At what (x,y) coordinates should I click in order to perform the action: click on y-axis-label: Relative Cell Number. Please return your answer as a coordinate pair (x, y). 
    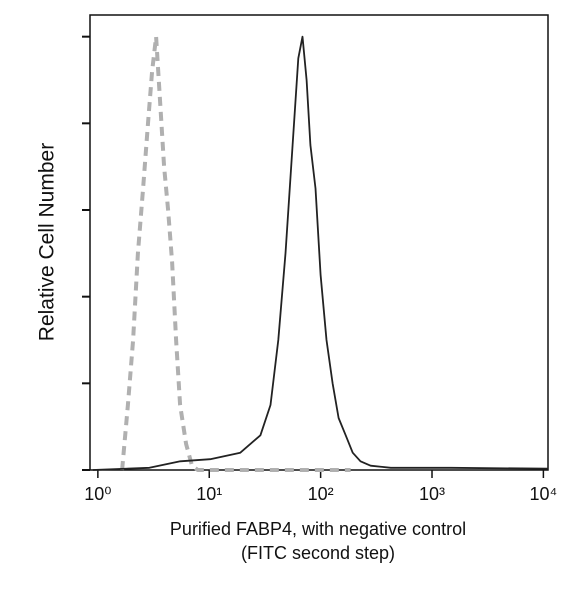
    Looking at the image, I should click on (47, 242).